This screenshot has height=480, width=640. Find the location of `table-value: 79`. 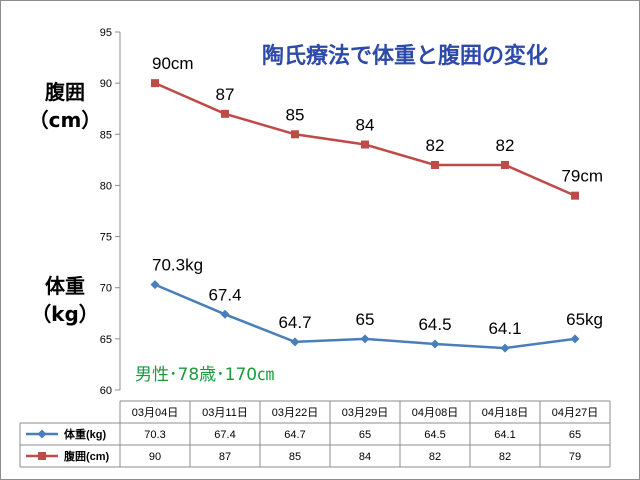

table-value: 79 is located at coordinates (575, 457).